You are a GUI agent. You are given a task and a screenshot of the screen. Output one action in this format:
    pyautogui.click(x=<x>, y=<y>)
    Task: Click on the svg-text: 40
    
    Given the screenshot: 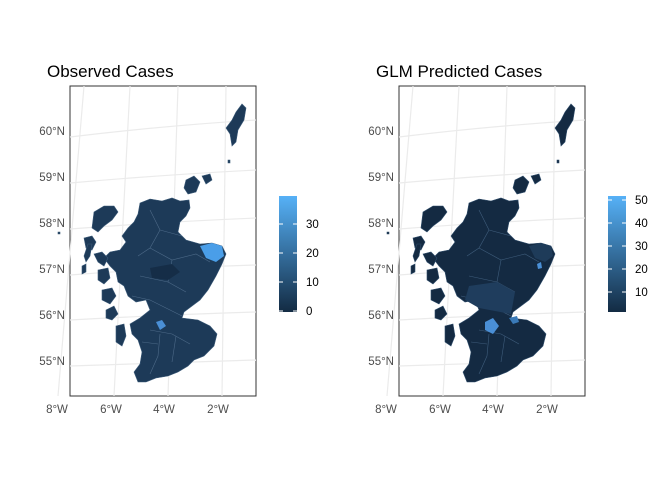 What is the action you would take?
    pyautogui.click(x=641, y=224)
    